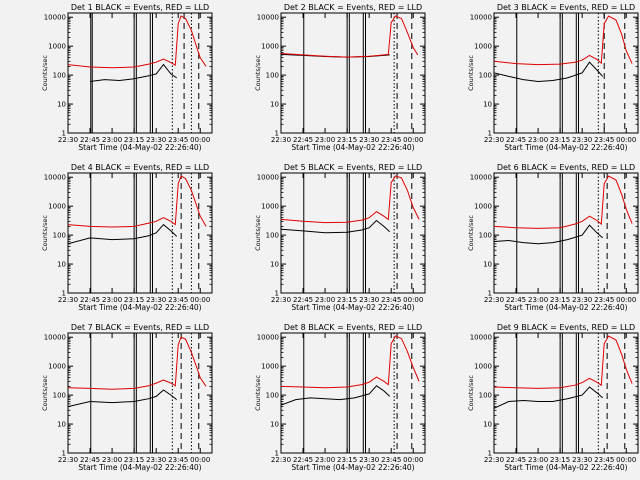  I want to click on panel-title: Det 5 BLACK = Events, RED = LLD, so click(353, 167).